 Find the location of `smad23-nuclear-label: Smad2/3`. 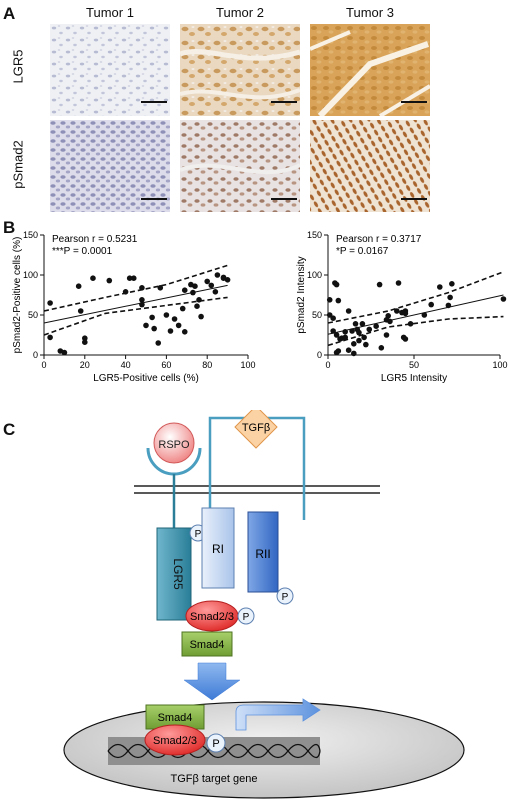

smad23-nuclear-label: Smad2/3 is located at coordinates (175, 741).